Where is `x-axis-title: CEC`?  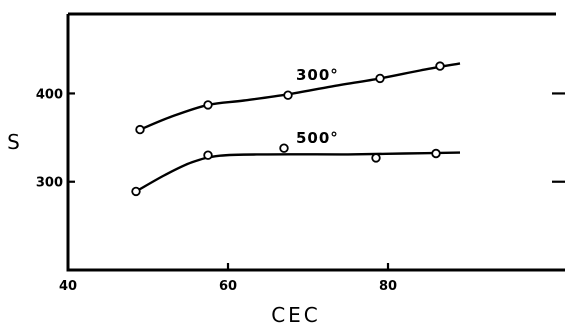
x-axis-title: CEC is located at coordinates (296, 315).